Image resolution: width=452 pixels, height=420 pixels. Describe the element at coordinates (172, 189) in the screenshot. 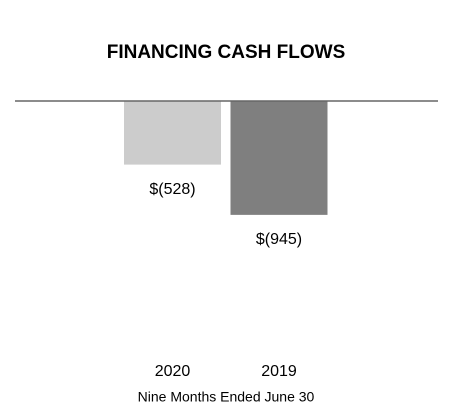

I see `value-label: $(528)` at that location.